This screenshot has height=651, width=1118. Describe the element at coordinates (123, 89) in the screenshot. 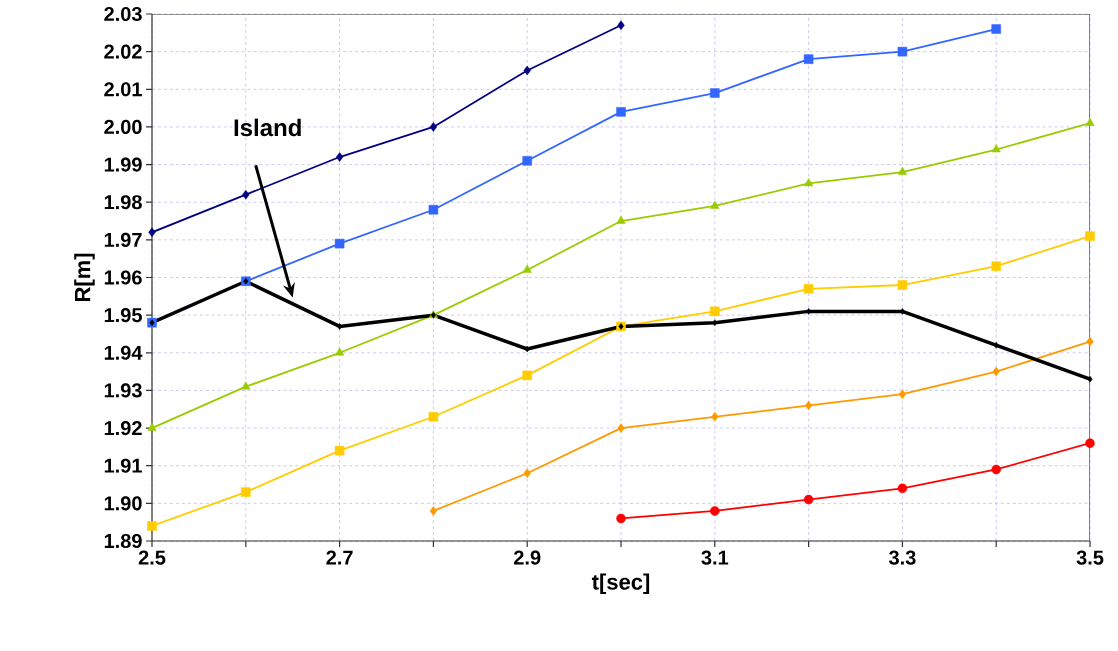

I see `y-tick-label: 2.01` at that location.